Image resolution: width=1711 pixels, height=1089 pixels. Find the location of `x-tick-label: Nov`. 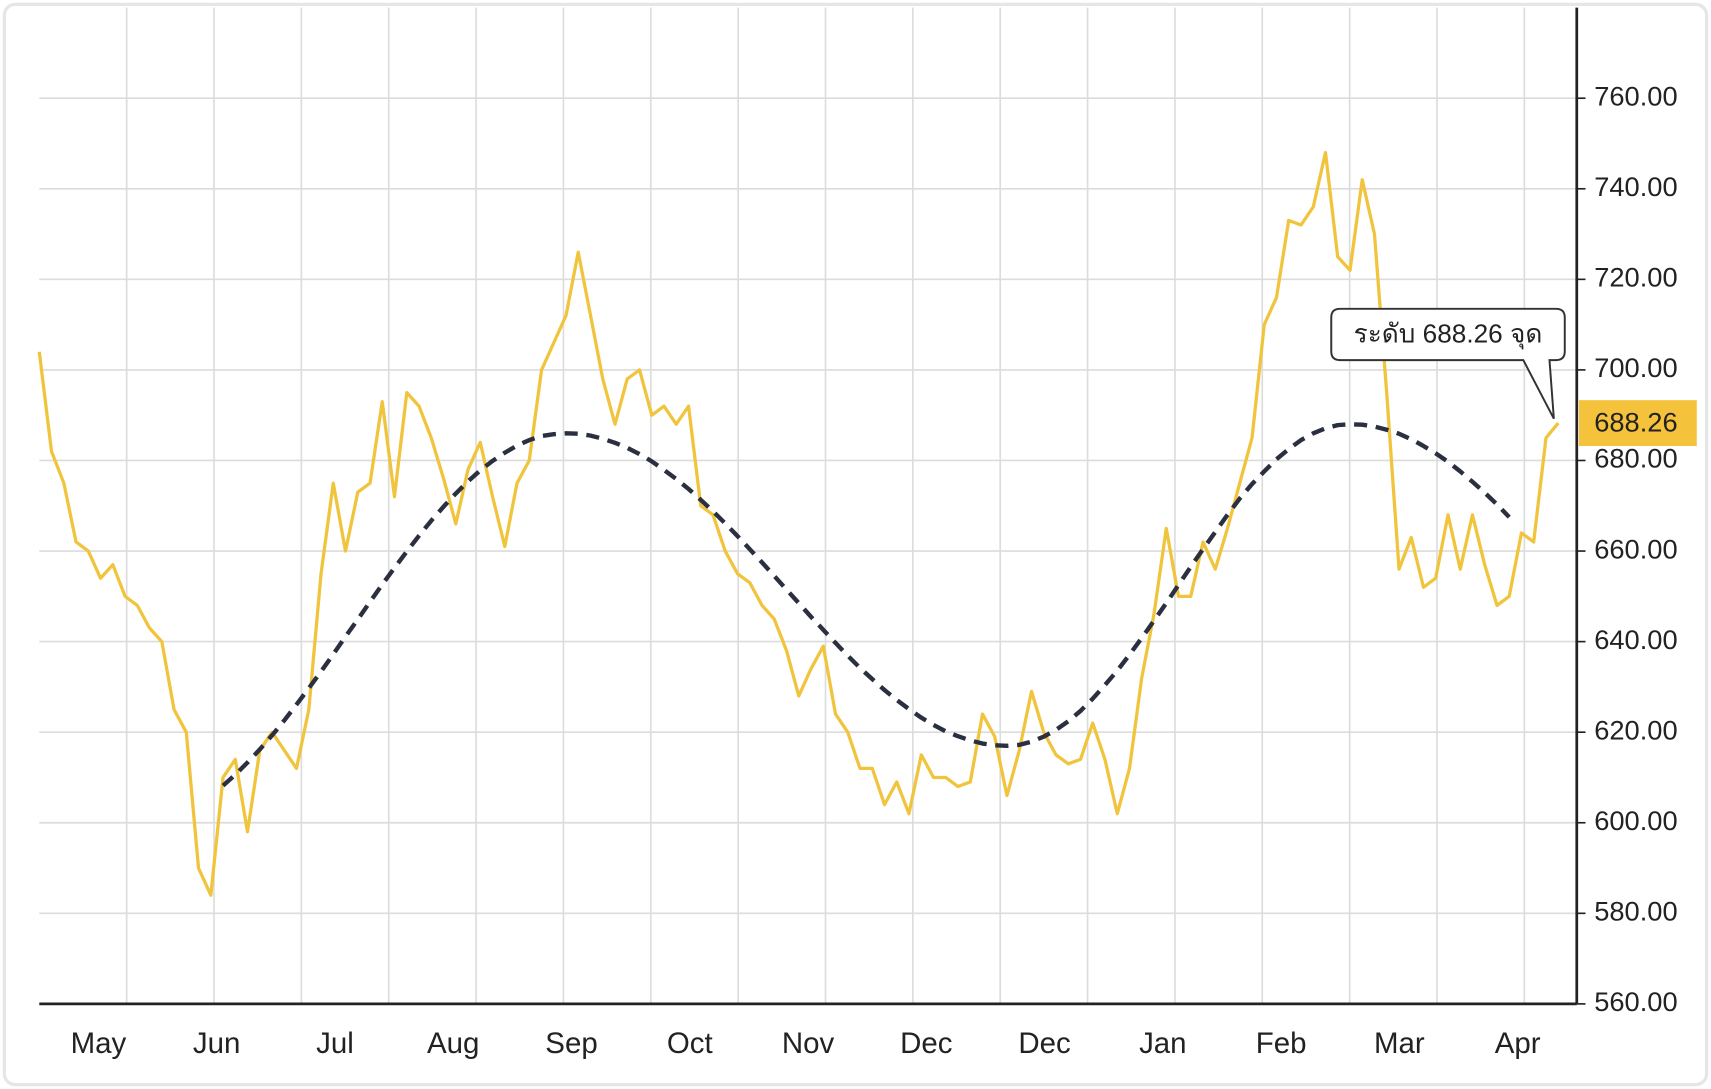

x-tick-label: Nov is located at coordinates (808, 1043).